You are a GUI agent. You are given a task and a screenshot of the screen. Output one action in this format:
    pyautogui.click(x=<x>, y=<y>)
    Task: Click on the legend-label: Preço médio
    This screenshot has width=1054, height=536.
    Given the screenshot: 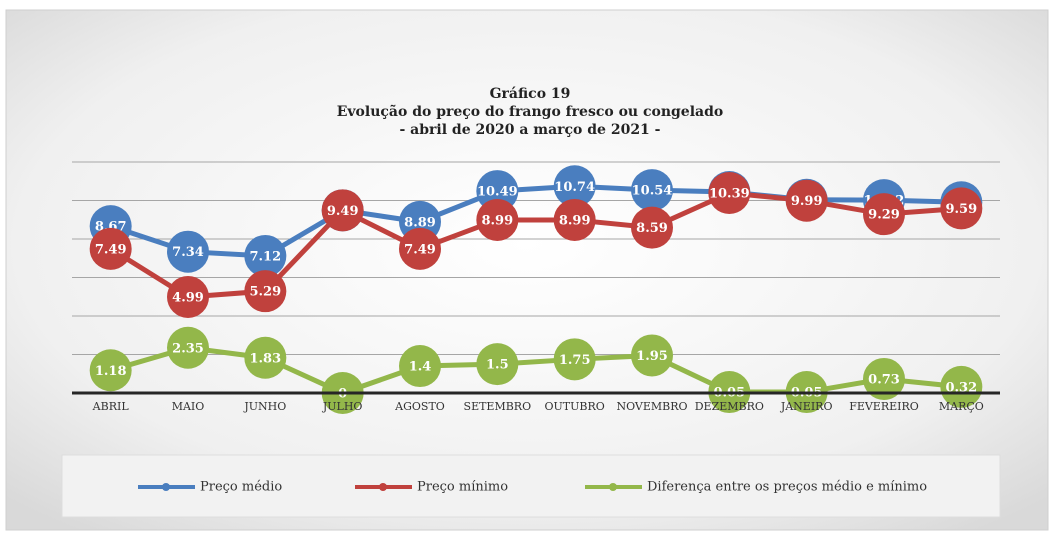 What is the action you would take?
    pyautogui.click(x=241, y=487)
    